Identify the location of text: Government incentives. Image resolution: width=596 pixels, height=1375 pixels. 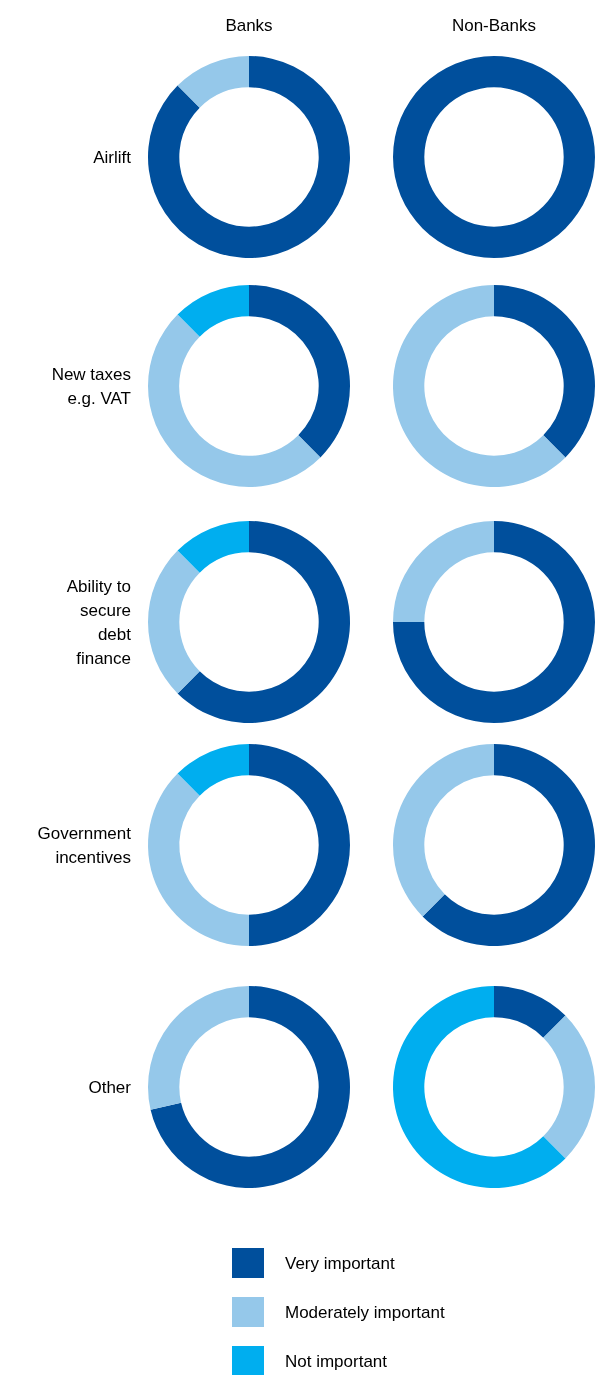
(84, 845).